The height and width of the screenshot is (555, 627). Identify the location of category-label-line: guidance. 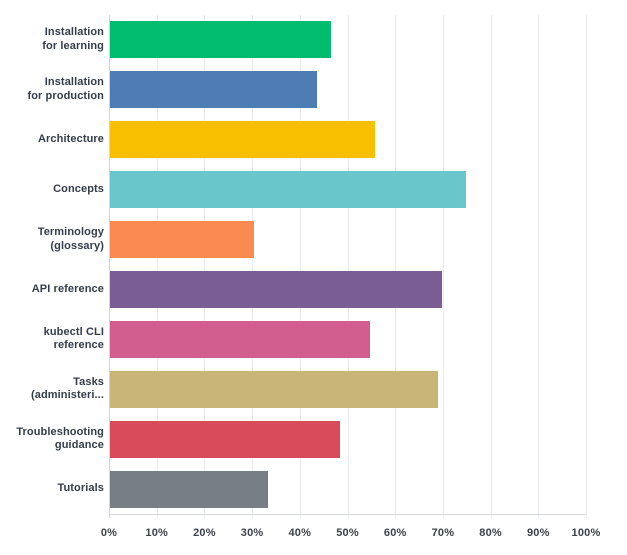
(79, 445).